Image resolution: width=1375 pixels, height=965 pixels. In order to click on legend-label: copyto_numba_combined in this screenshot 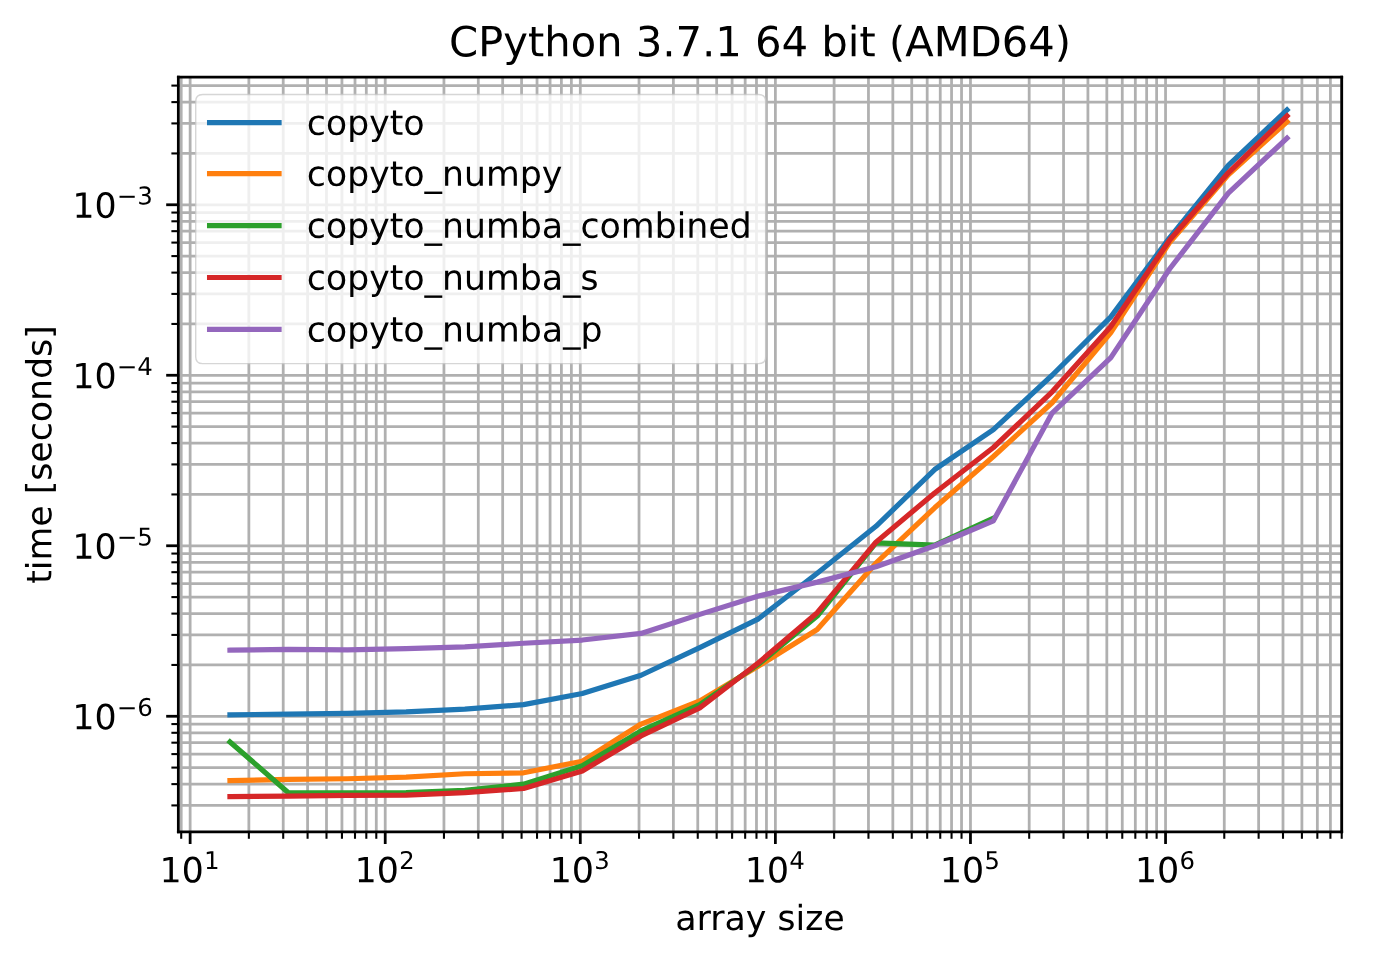, I will do `click(528, 228)`.